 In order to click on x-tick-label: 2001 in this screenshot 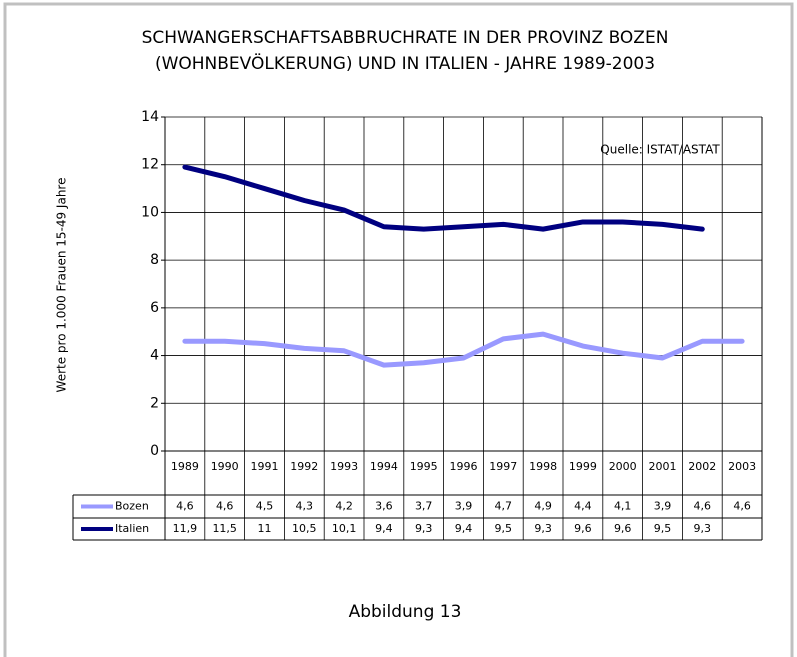, I will do `click(663, 466)`.